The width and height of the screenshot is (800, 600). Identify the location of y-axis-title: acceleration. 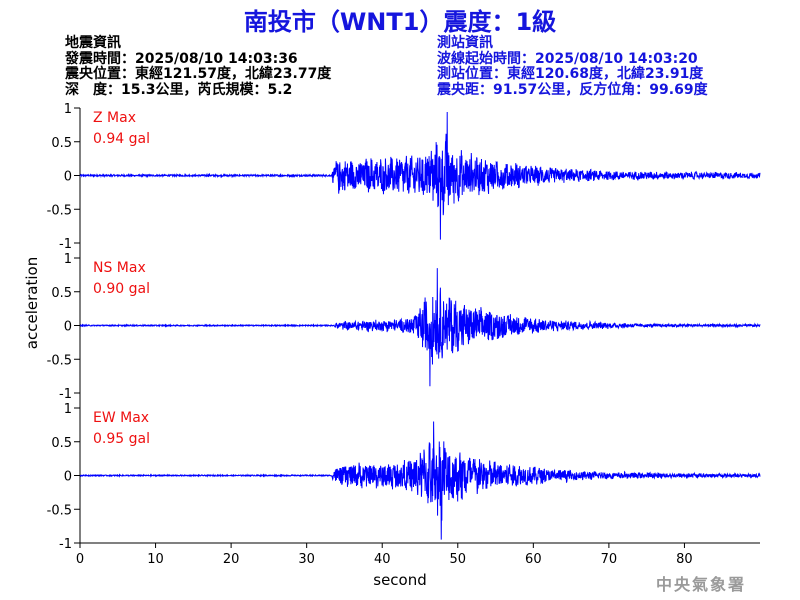
(32, 303).